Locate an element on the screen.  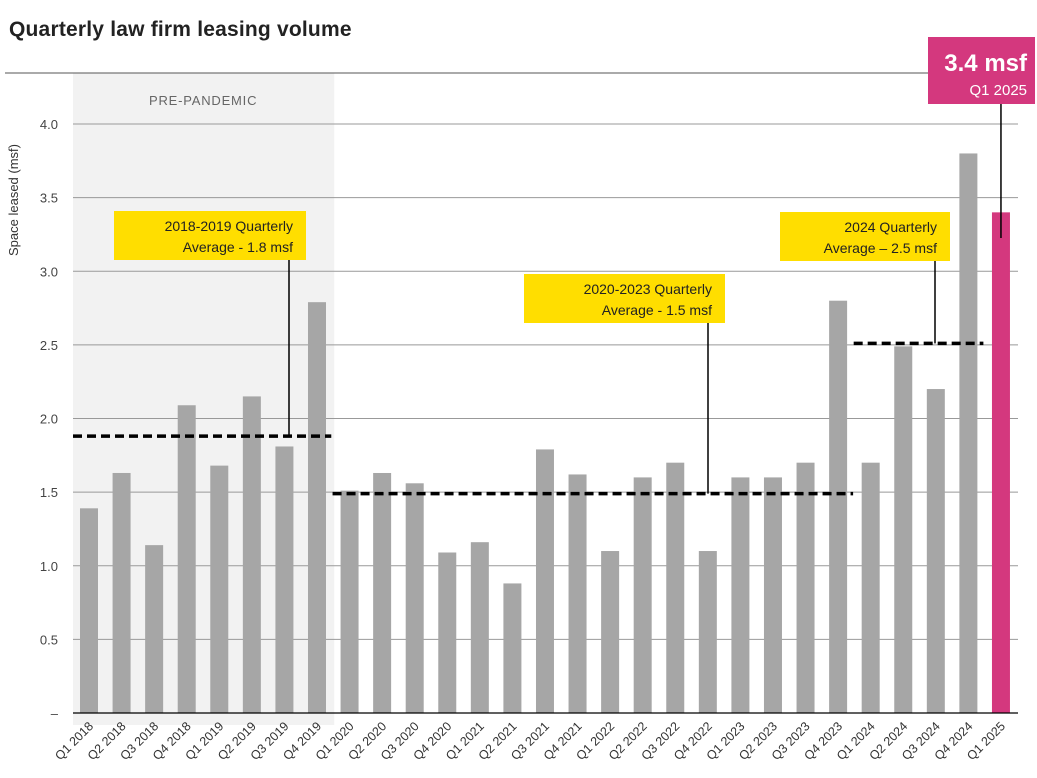
highlight-value: 3.4 msf is located at coordinates (986, 63).